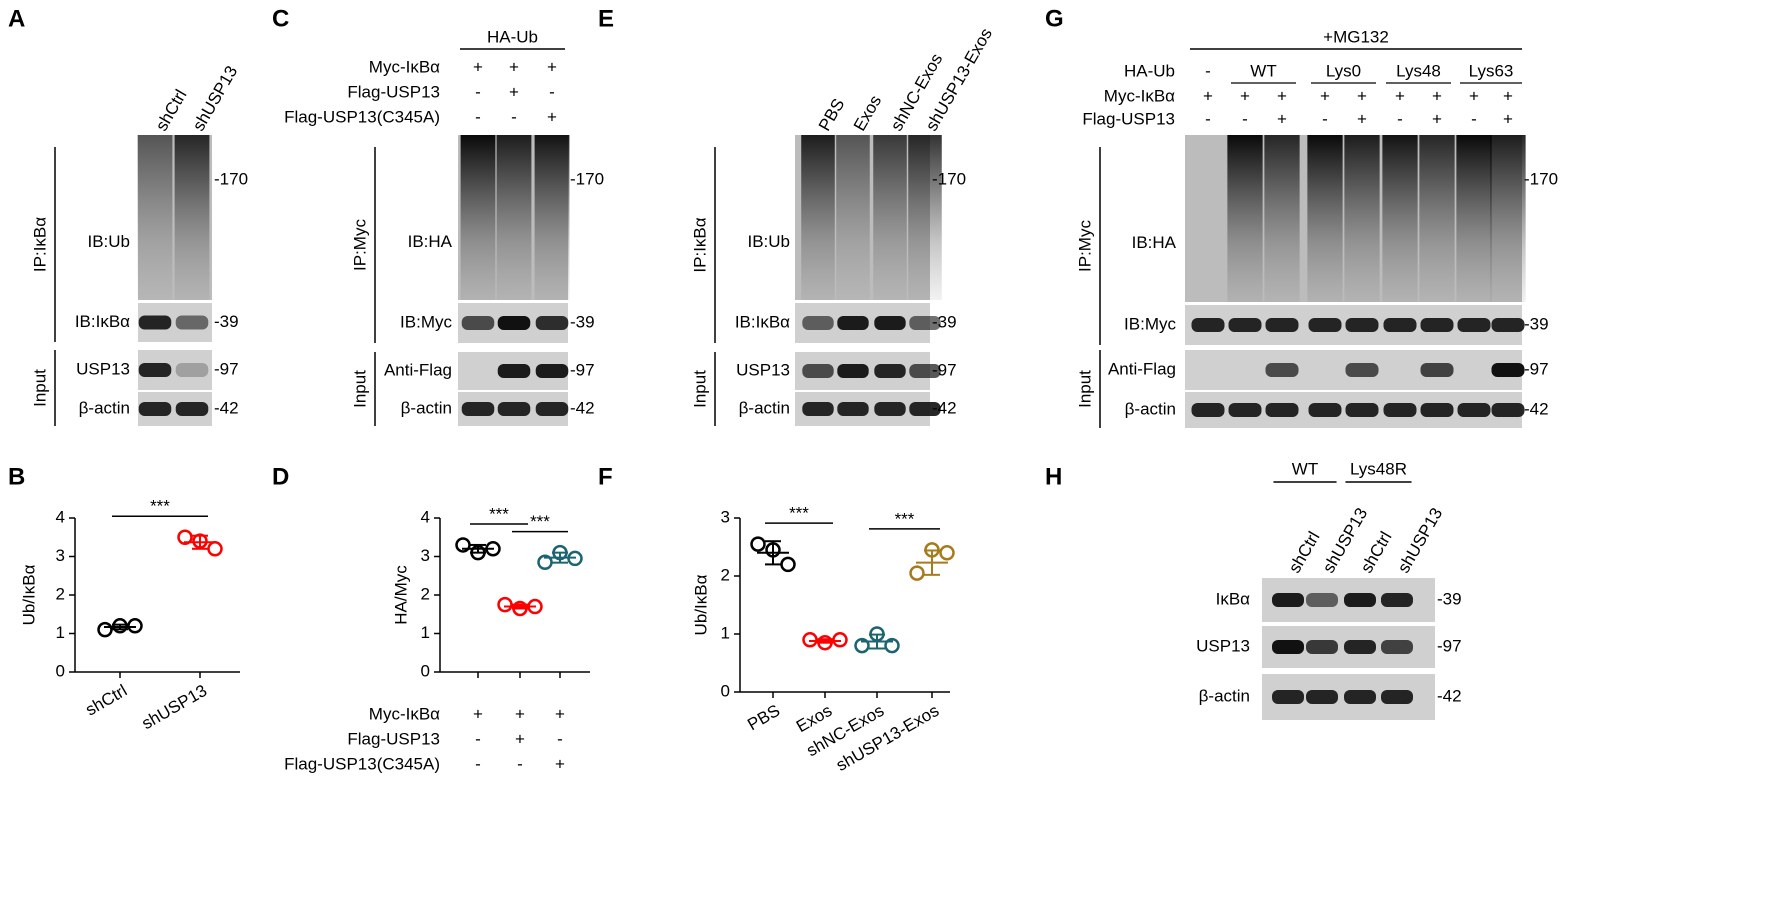 The width and height of the screenshot is (1777, 898). I want to click on y-axis-label: HA/Myc, so click(400, 595).